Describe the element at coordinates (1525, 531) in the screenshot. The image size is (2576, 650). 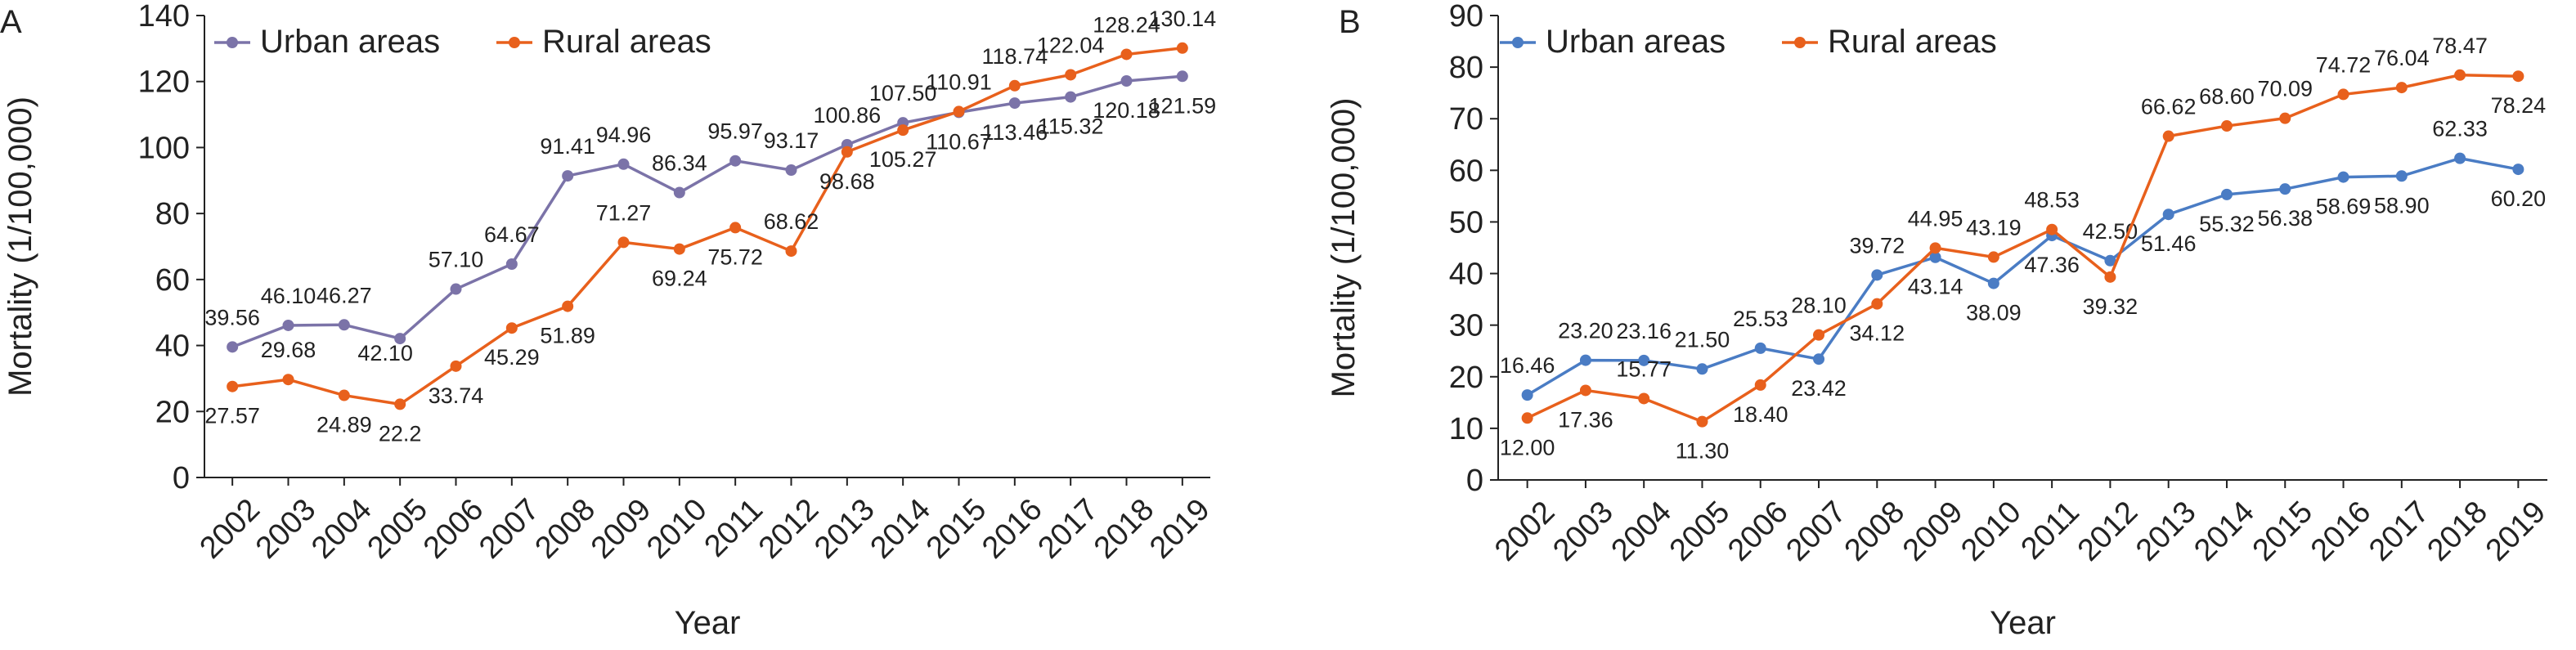
I see `x-tick-label: 2002` at that location.